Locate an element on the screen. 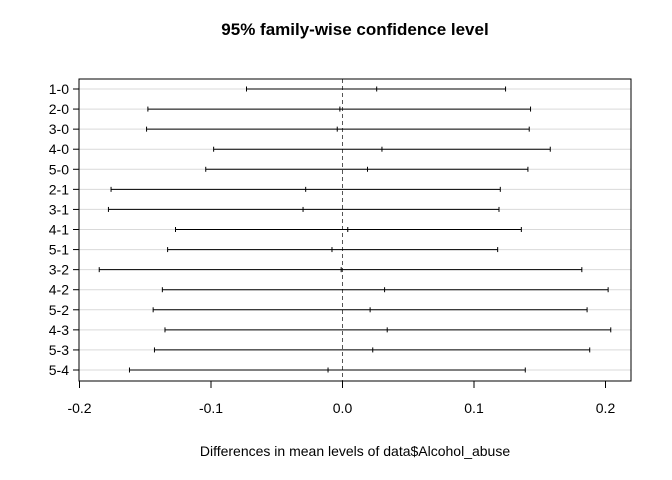 The width and height of the screenshot is (672, 480). y-tick-label: 4-0 is located at coordinates (59, 149).